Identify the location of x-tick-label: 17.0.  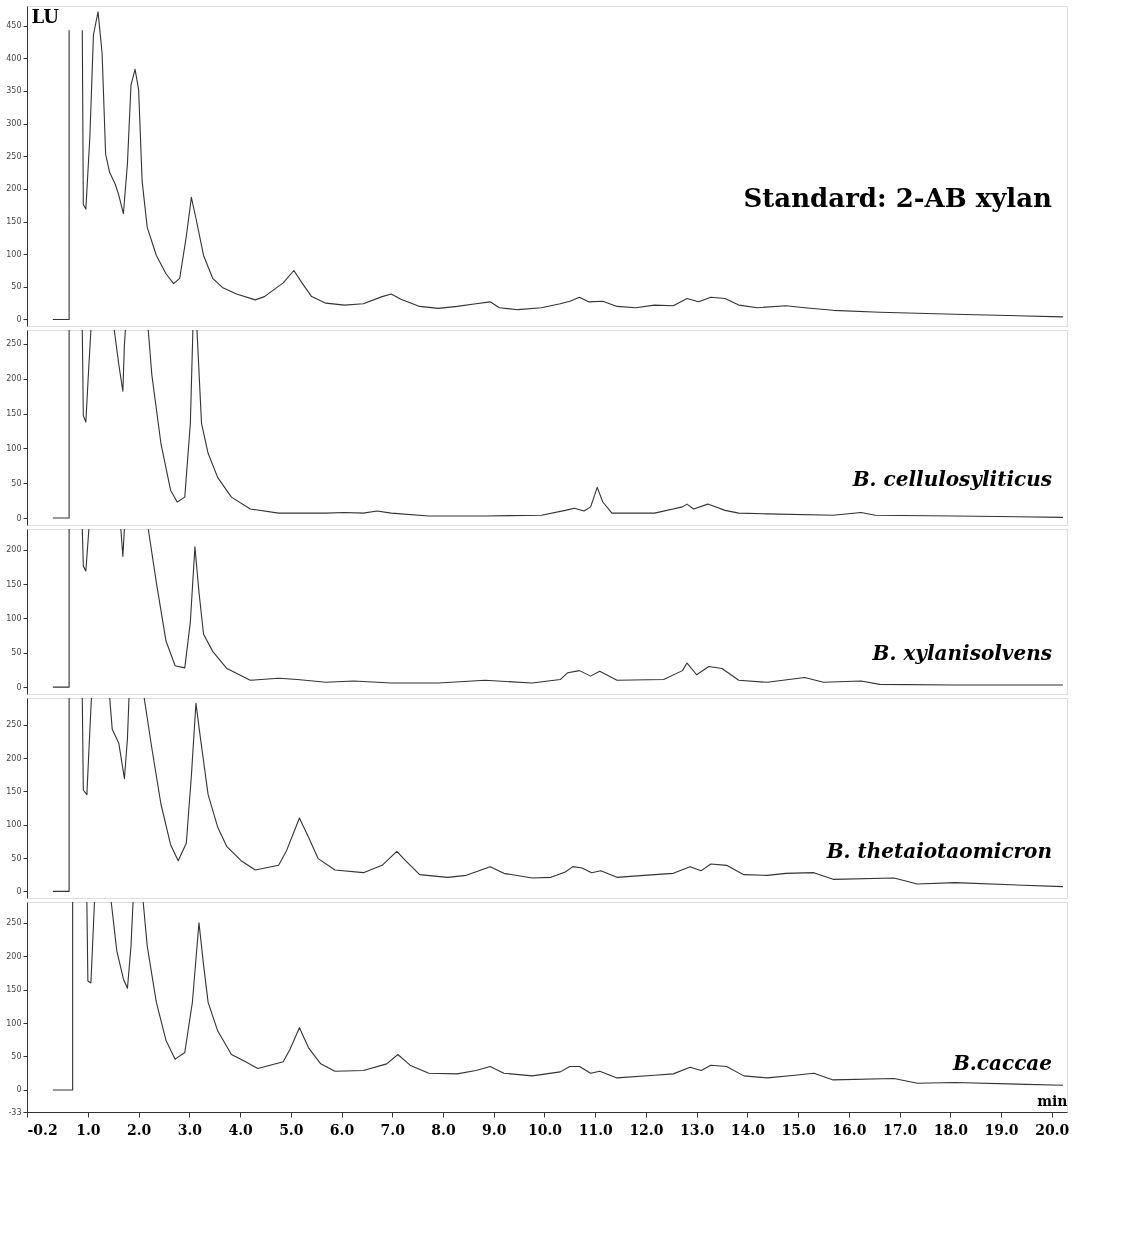
(900, 1129).